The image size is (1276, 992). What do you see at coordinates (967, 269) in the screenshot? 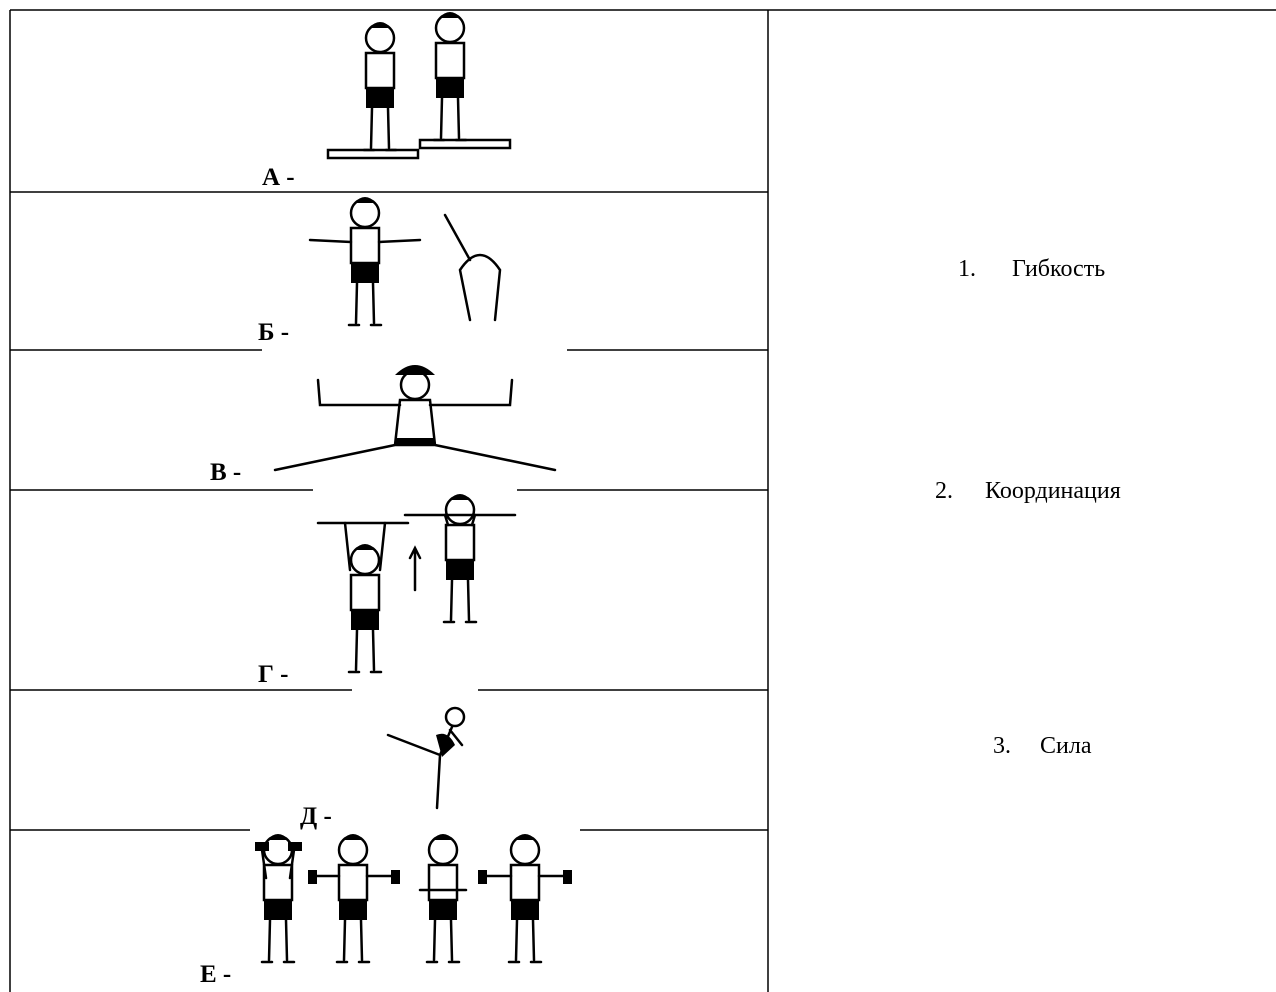
I see `answer-number: 1.` at bounding box center [967, 269].